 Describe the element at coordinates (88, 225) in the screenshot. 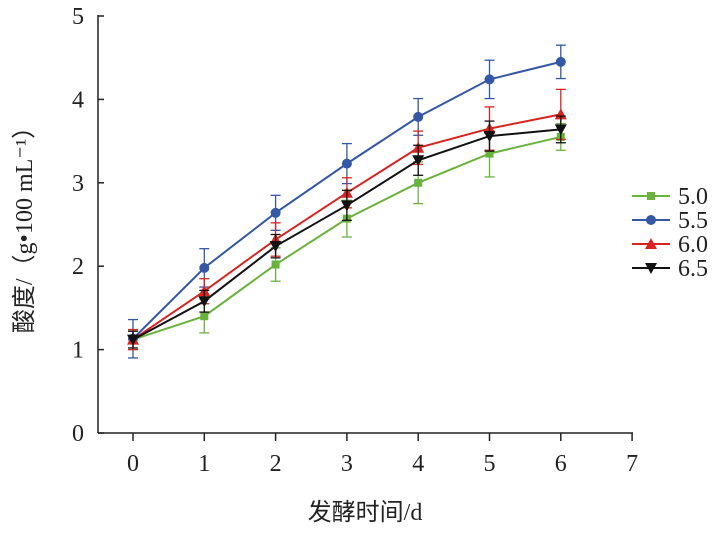

I see `y-axis-ticks: 0 1 2 3 4 5` at that location.